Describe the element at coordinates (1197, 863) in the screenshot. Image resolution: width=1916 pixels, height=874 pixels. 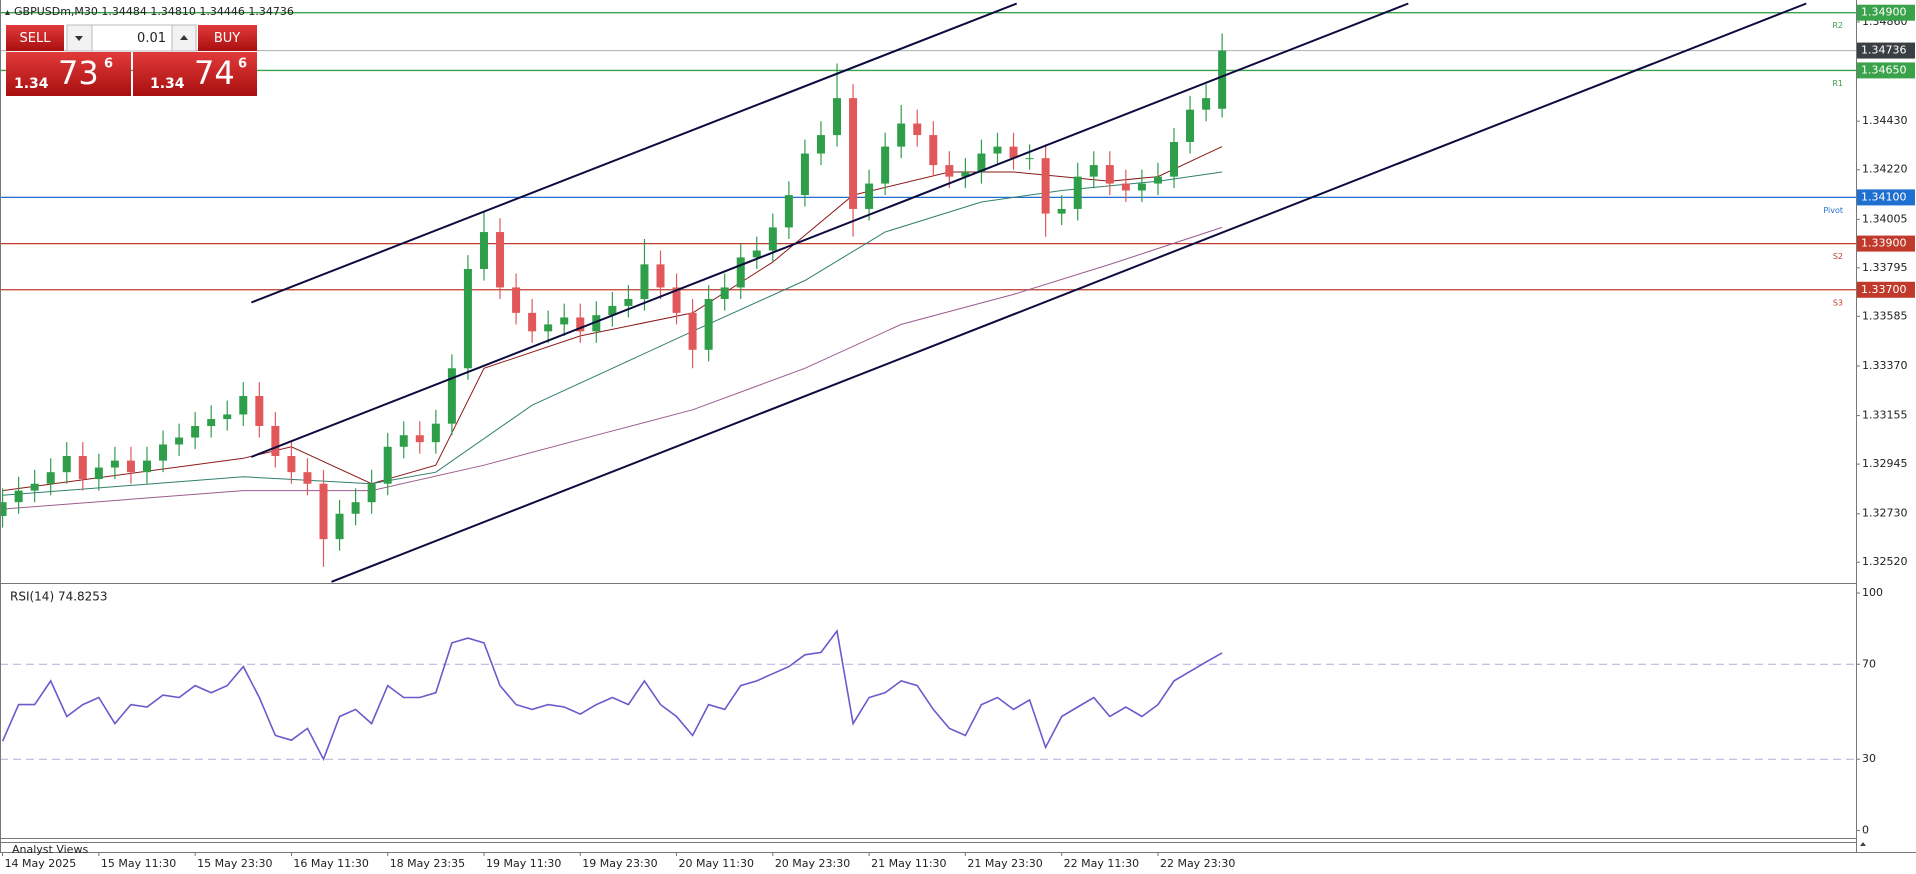
I see `x-tick-label: 22 May 23:30` at that location.